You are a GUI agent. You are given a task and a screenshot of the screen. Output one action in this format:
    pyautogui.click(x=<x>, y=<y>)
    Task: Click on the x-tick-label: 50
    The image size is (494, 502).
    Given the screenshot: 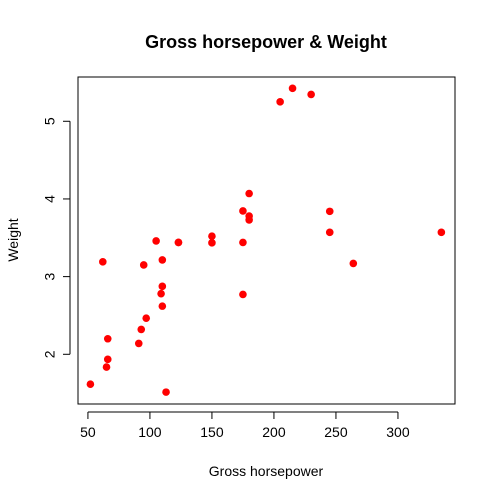 What is the action you would take?
    pyautogui.click(x=88, y=432)
    